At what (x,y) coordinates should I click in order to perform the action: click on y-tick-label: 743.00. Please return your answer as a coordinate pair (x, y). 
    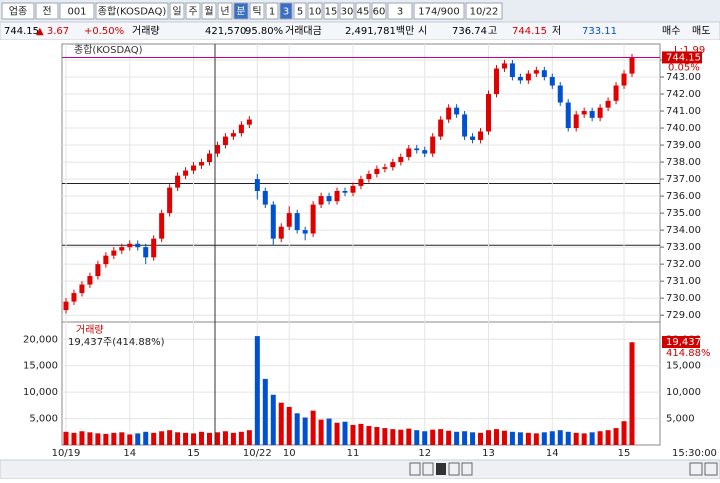
    Looking at the image, I should click on (683, 77).